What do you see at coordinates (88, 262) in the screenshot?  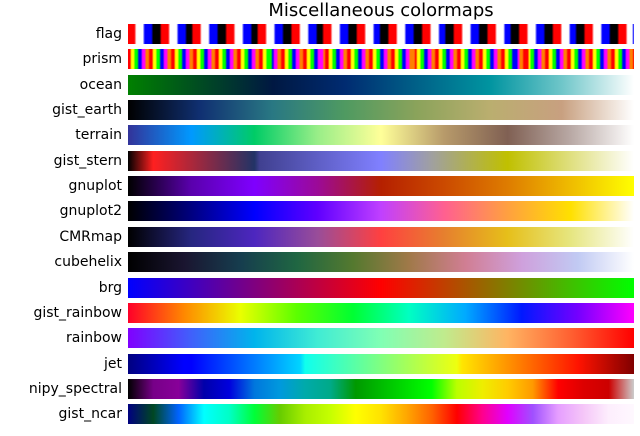 I see `colormap-label-cubehelix: cubehelix` at bounding box center [88, 262].